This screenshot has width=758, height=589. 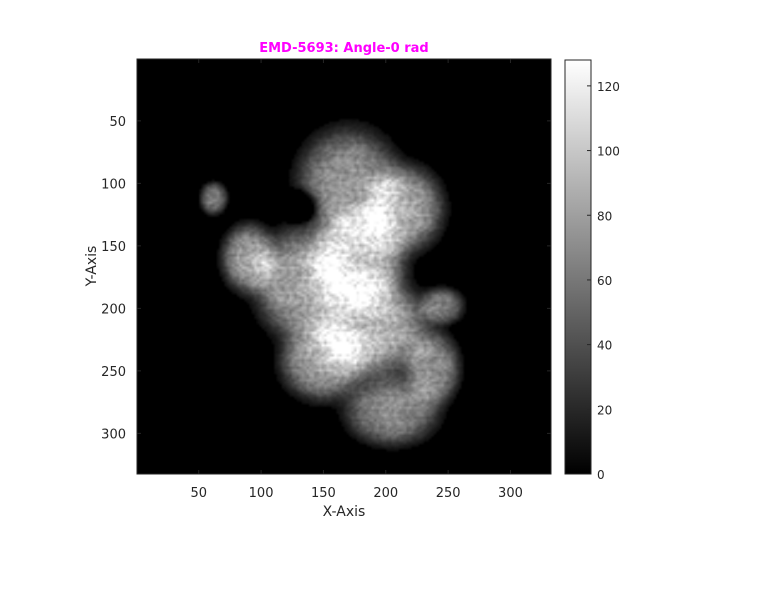 I want to click on colorbar-tick-label: 0, so click(x=601, y=475).